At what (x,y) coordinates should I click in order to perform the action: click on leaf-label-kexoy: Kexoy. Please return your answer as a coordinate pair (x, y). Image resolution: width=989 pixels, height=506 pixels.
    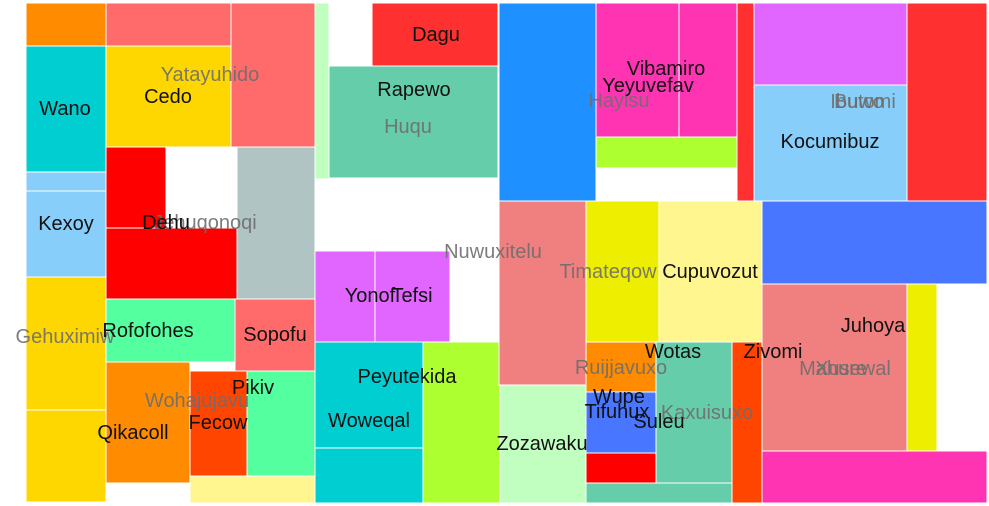
    Looking at the image, I should click on (66, 224).